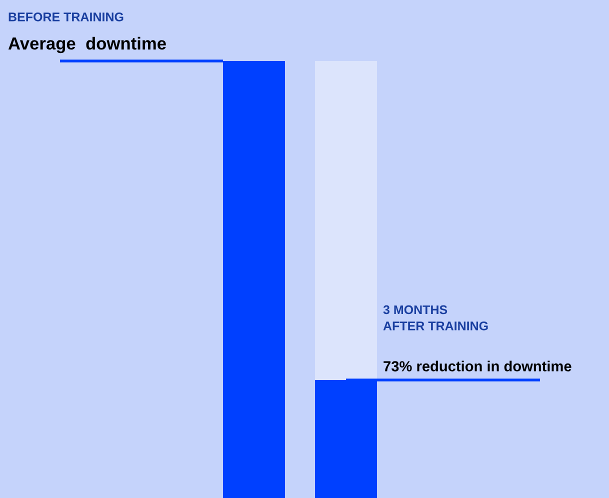  I want to click on ref-line-label: 73% reduction in downtime, so click(478, 366).